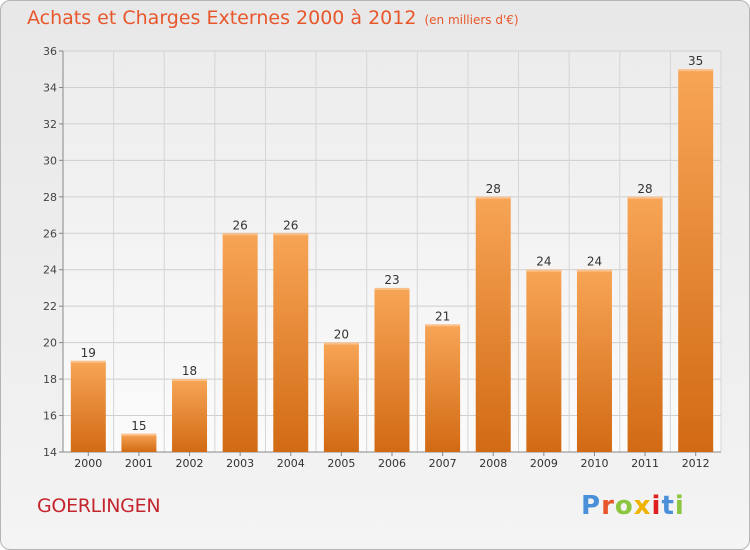 The image size is (750, 550). What do you see at coordinates (50, 306) in the screenshot?
I see `y-tick-label: 22` at bounding box center [50, 306].